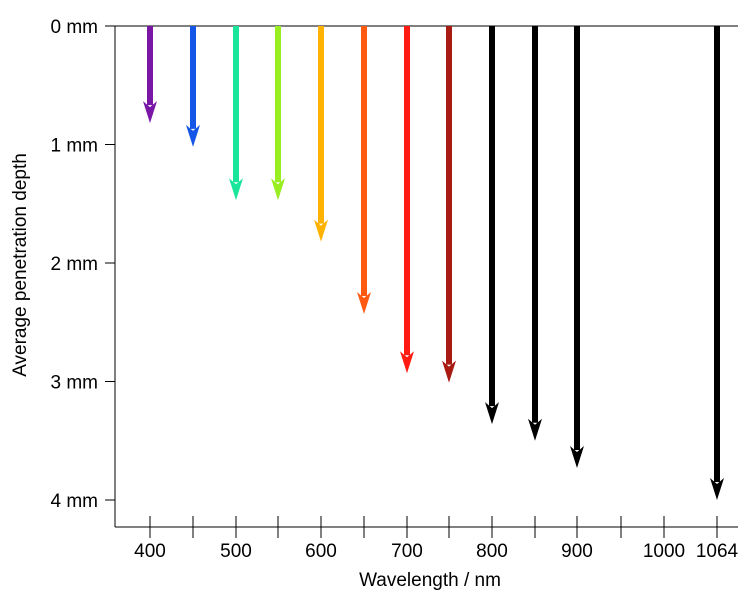 The width and height of the screenshot is (743, 597). Describe the element at coordinates (407, 551) in the screenshot. I see `x-tick-label: 700` at that location.